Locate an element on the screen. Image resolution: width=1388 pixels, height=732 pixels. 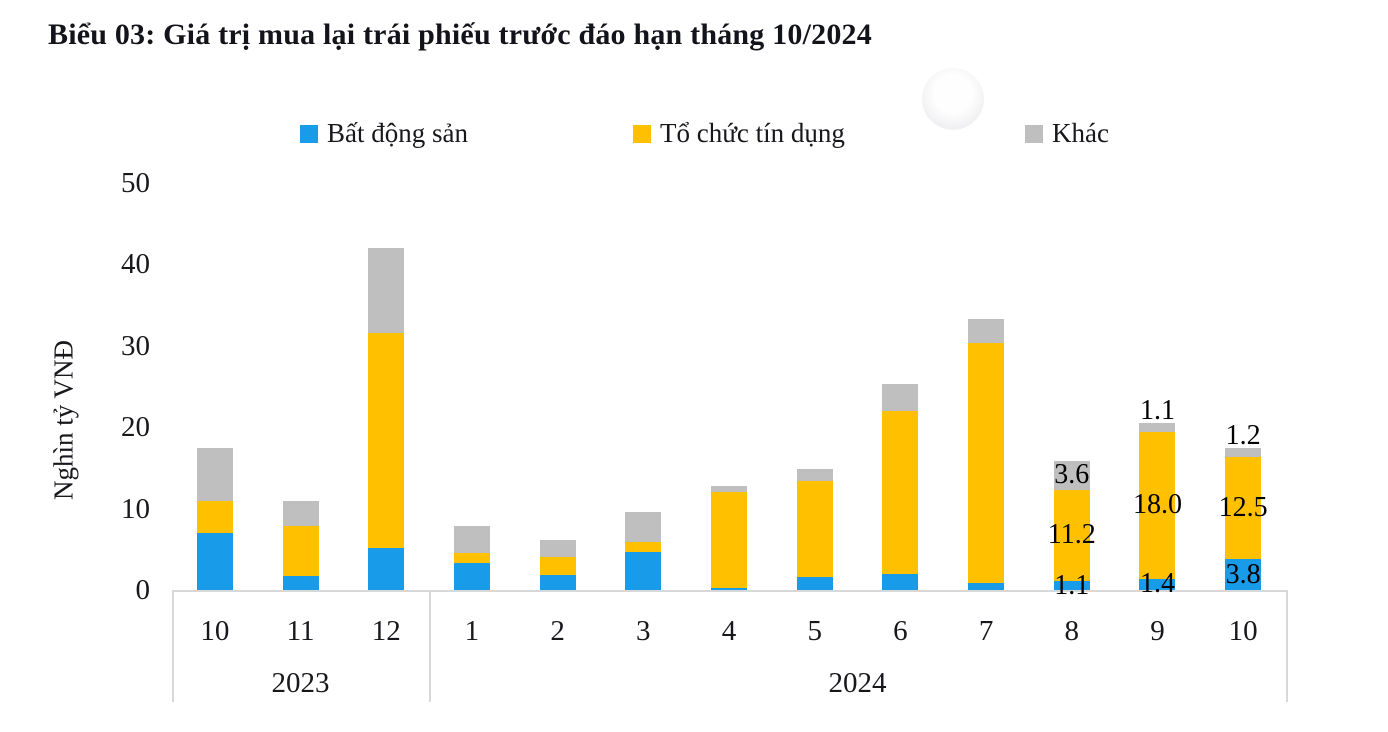
x-tick-label: 11 is located at coordinates (300, 631).